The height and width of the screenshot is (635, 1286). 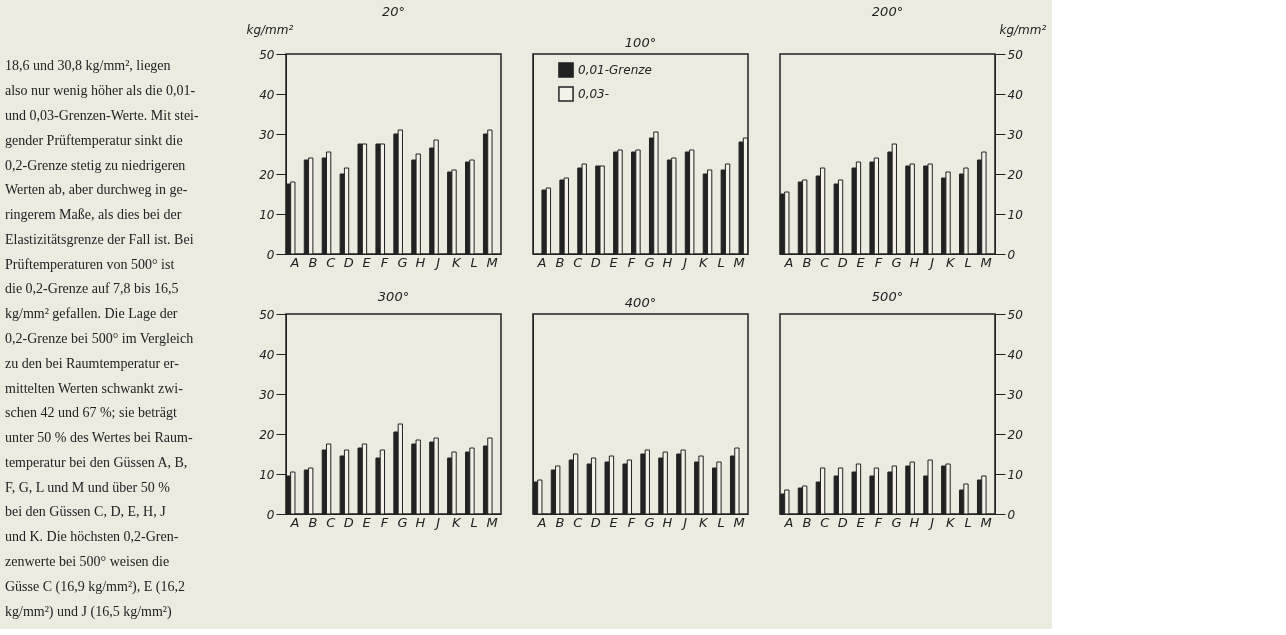 I want to click on y2-tick-label: 40, so click(x=1015, y=94).